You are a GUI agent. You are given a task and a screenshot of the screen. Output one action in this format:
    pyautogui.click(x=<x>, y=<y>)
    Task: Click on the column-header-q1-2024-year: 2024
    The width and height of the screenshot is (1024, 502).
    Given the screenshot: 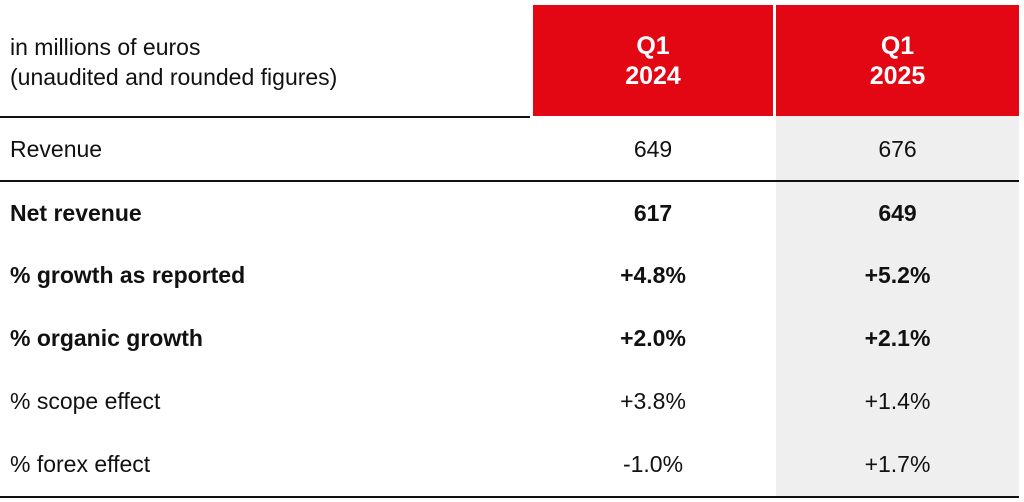 What is the action you would take?
    pyautogui.click(x=653, y=75)
    